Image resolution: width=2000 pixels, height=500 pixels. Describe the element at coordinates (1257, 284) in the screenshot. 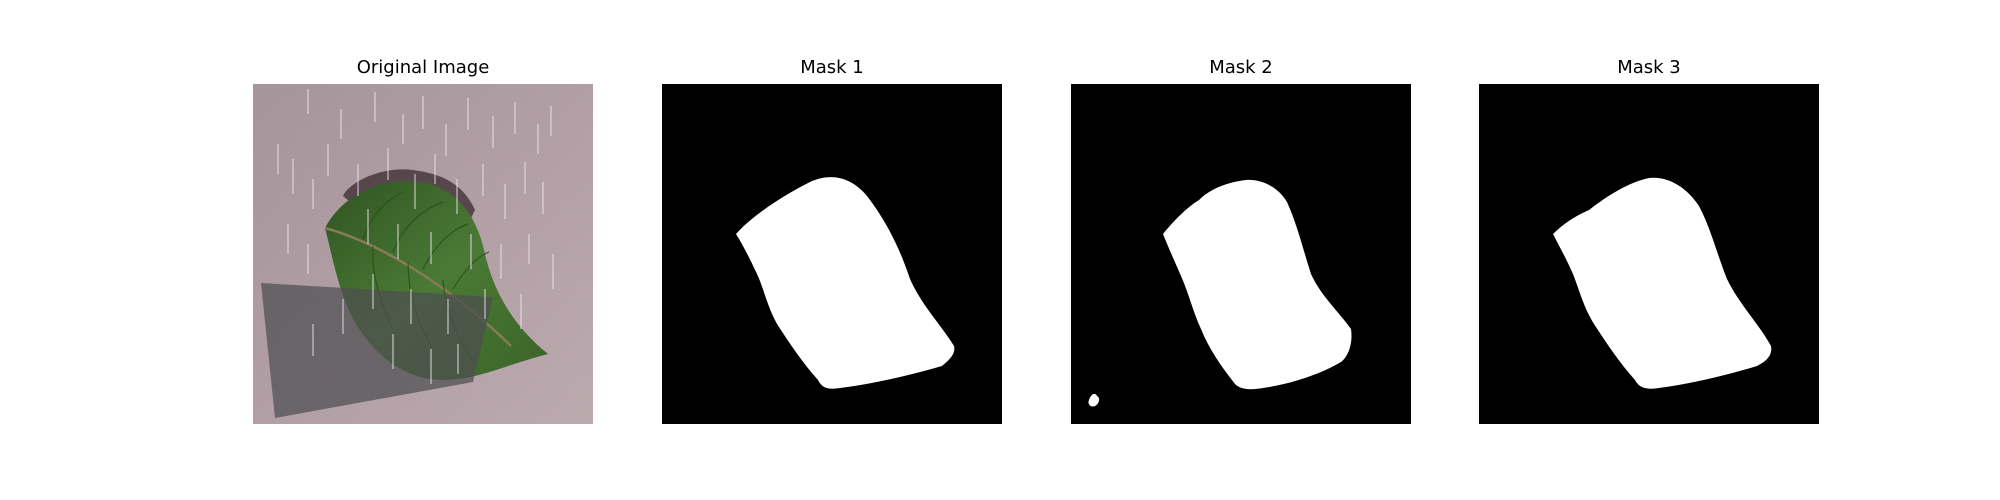

I see `mask-2-region` at that location.